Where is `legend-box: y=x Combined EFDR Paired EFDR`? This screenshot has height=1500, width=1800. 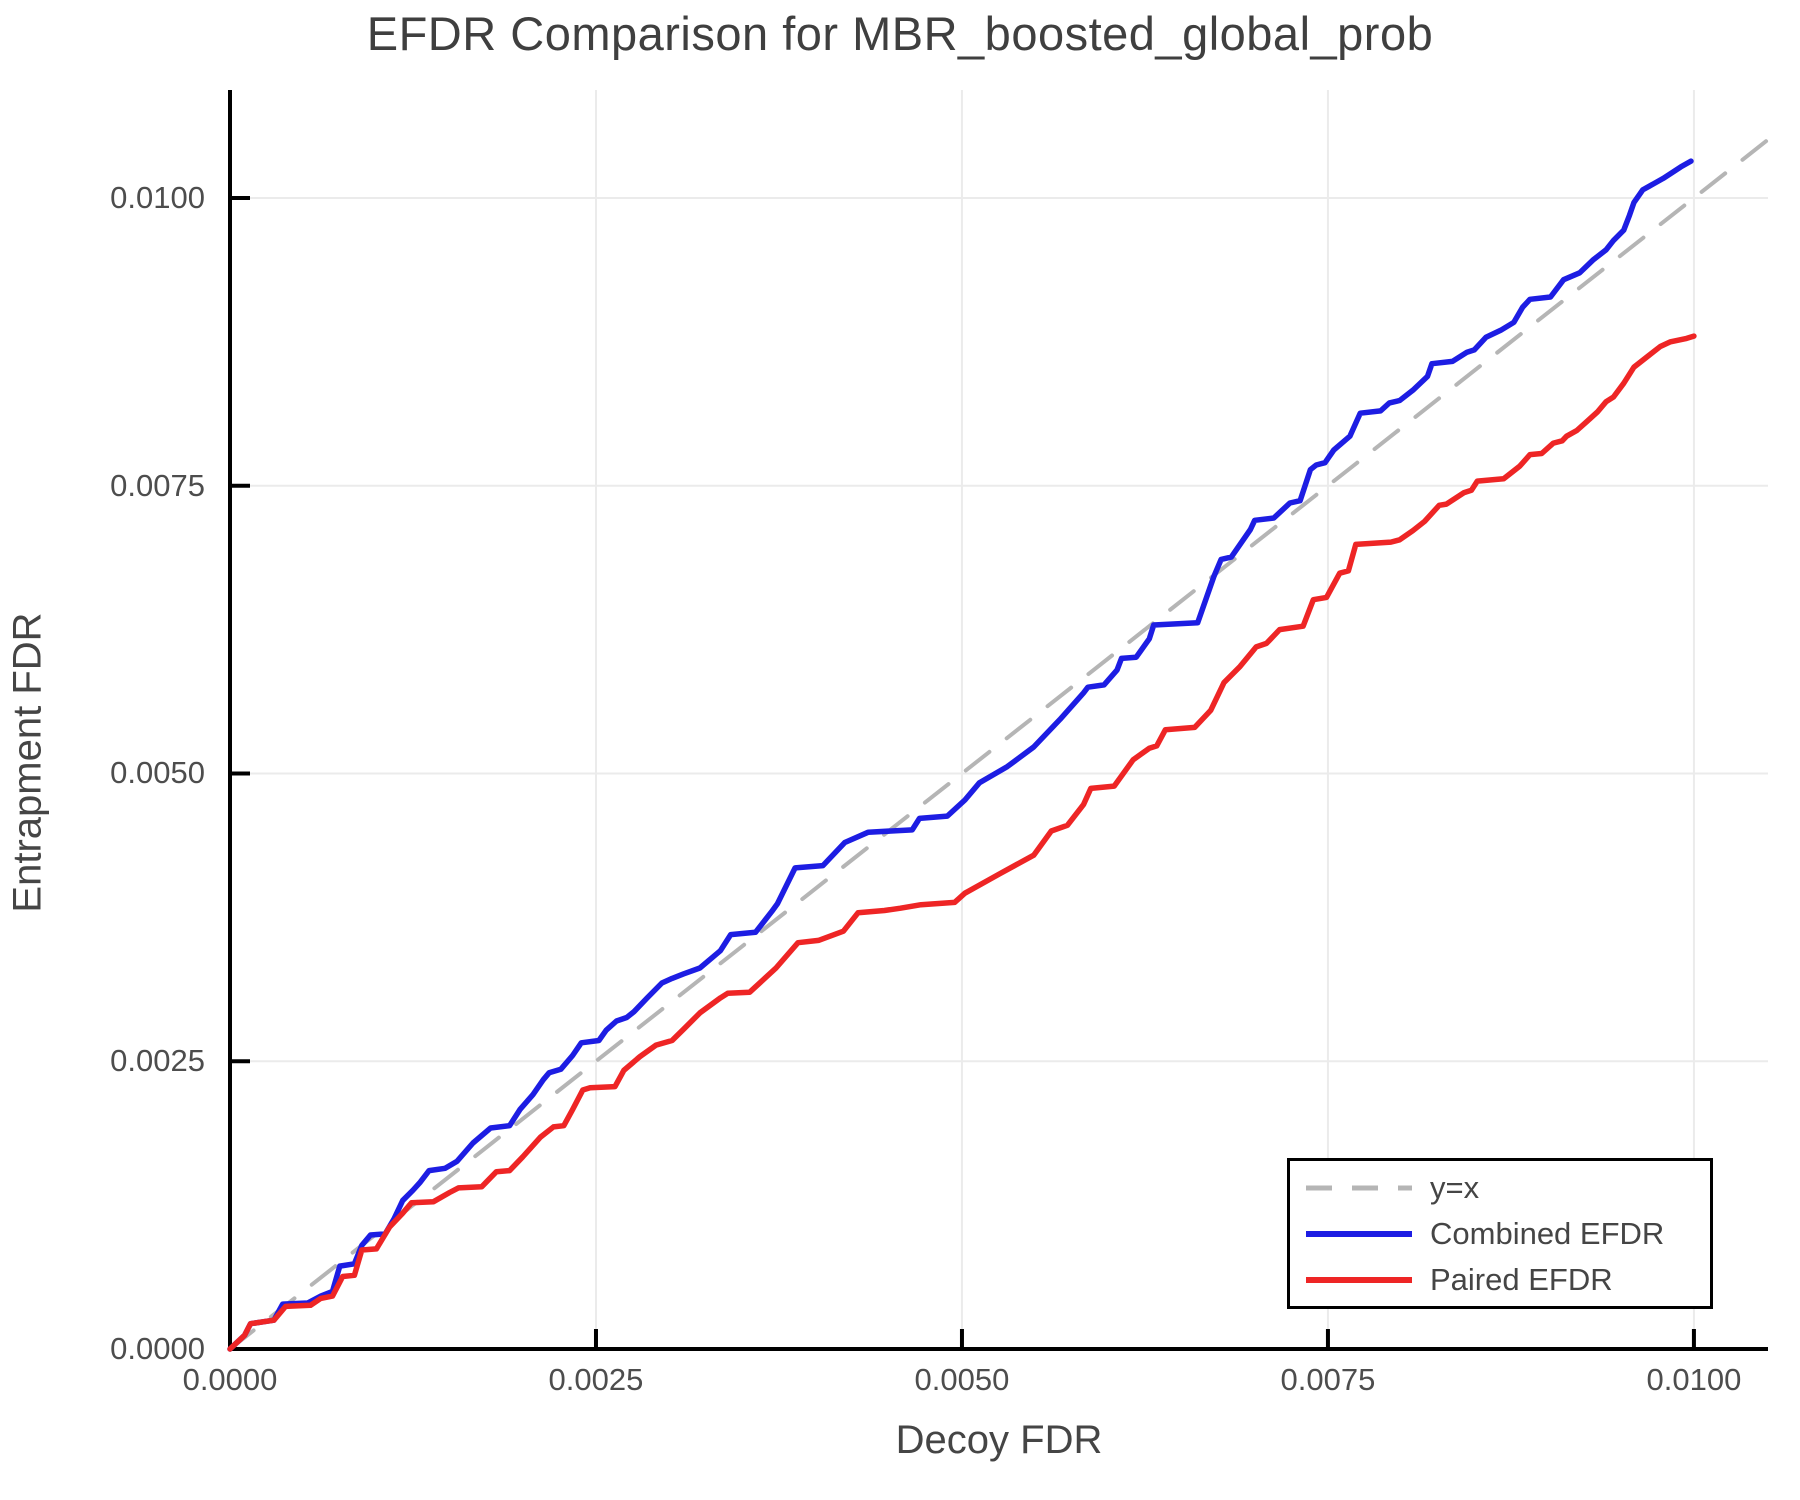 legend-box: y=x Combined EFDR Paired EFDR is located at coordinates (1500, 1233).